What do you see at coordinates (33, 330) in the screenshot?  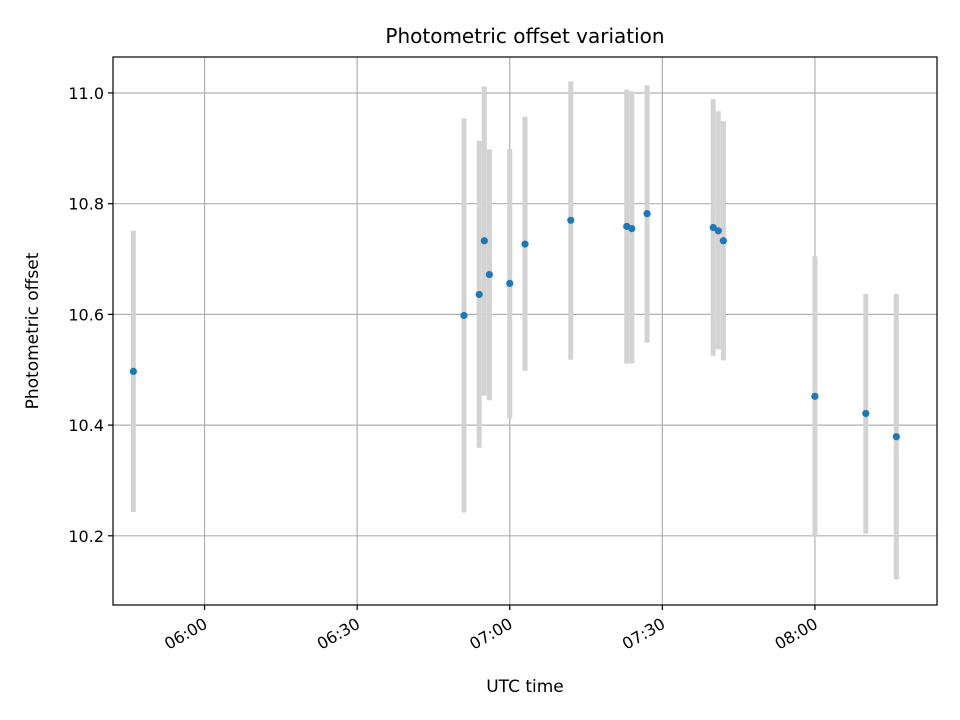 I see `y-axis-label: Photometric offset` at bounding box center [33, 330].